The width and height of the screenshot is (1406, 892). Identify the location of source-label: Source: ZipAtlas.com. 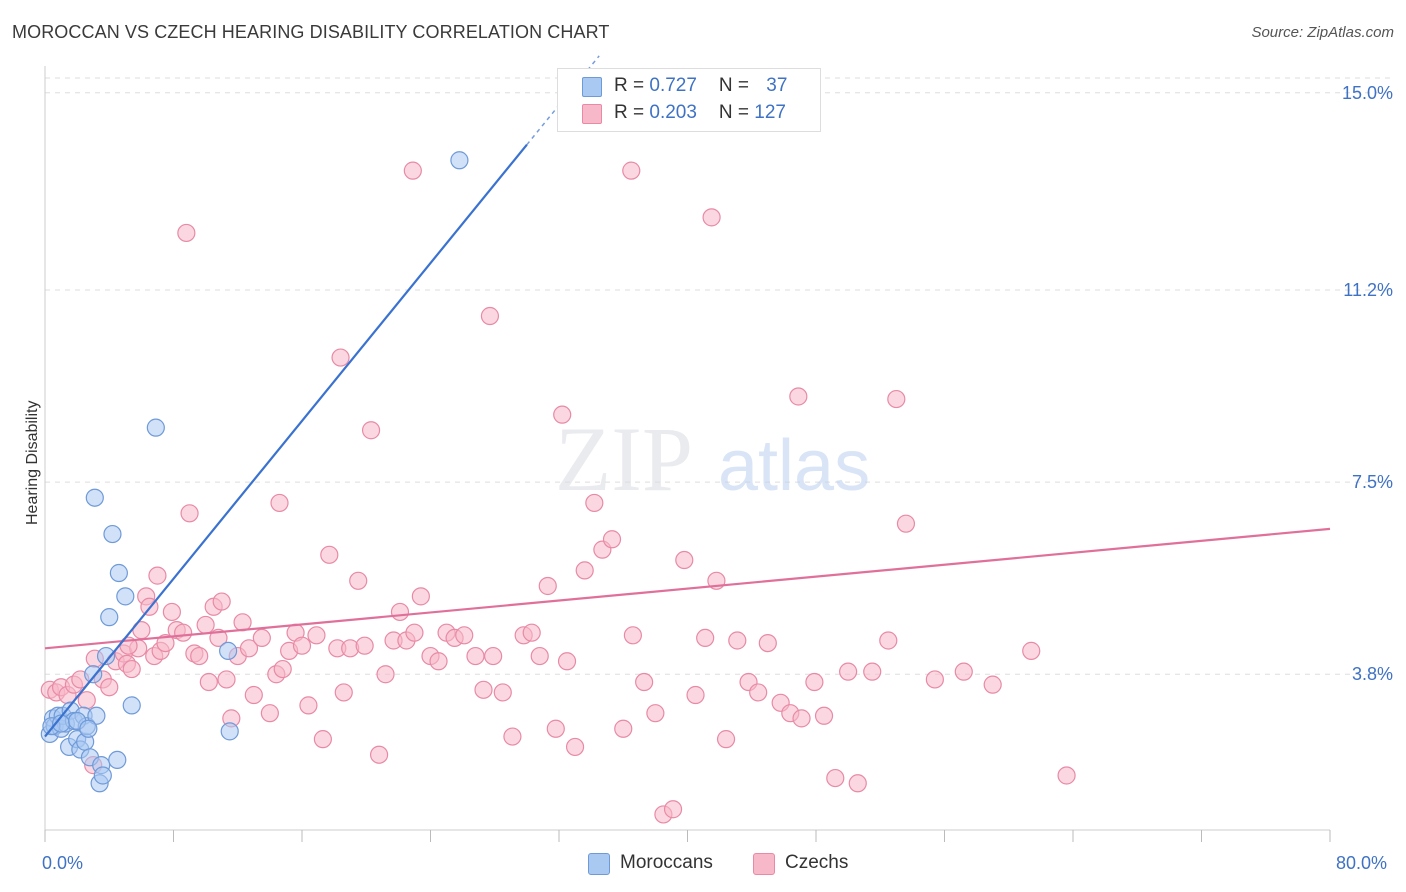
(1322, 32).